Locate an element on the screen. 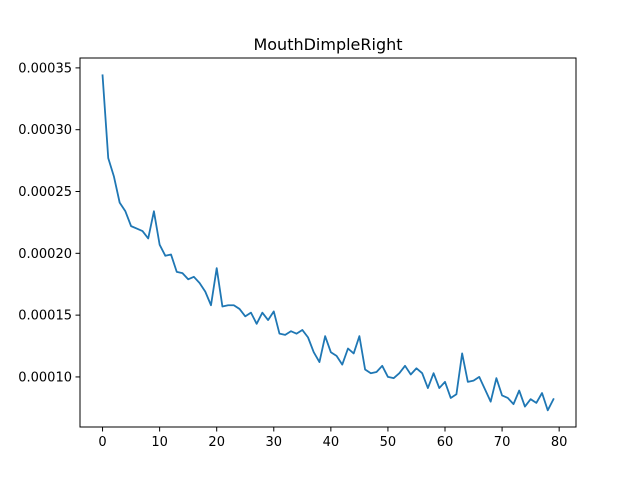 The width and height of the screenshot is (640, 480). x-tick-label: 60 is located at coordinates (445, 442).